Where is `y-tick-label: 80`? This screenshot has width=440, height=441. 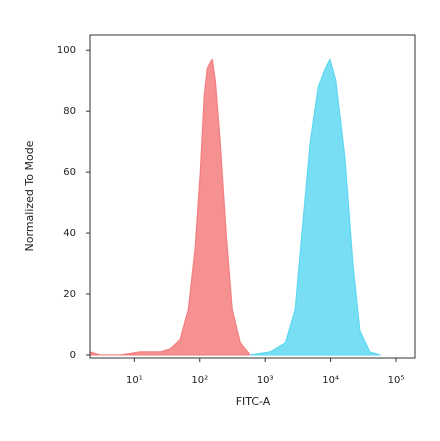
y-tick-label: 80 is located at coordinates (69, 111).